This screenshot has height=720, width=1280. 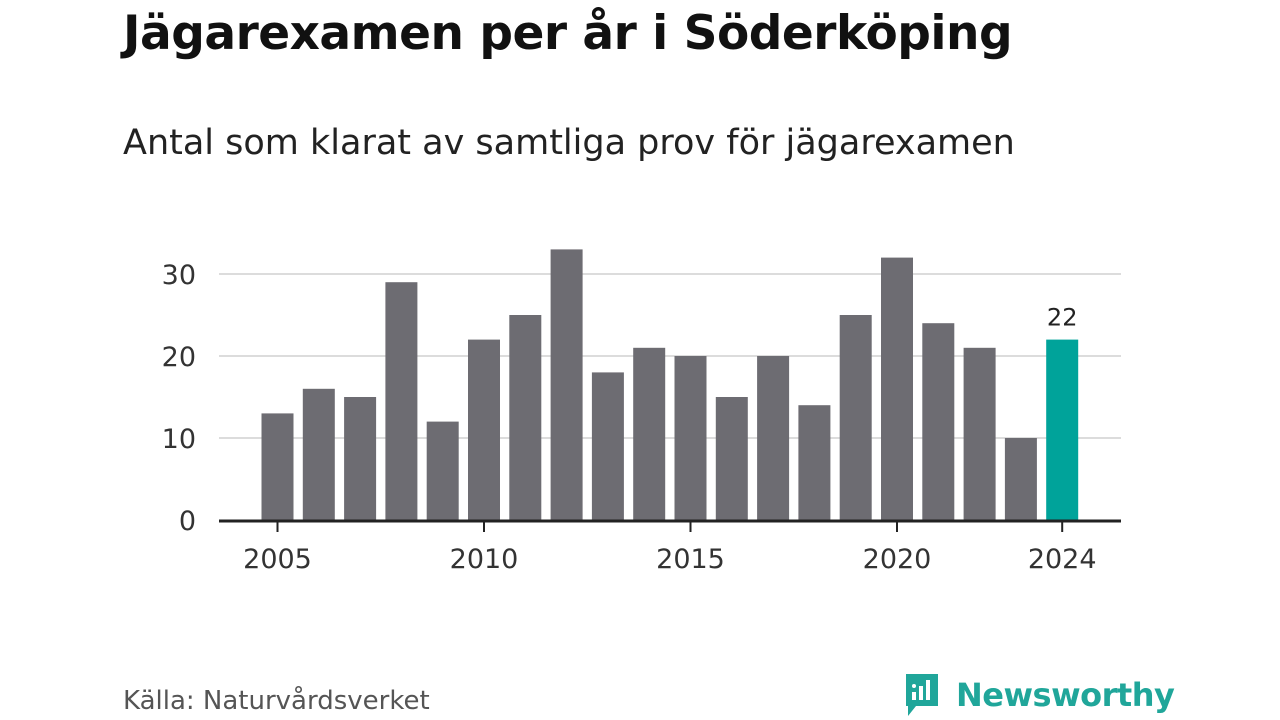 I want to click on x-tick-label-2020: 2020, so click(x=897, y=559).